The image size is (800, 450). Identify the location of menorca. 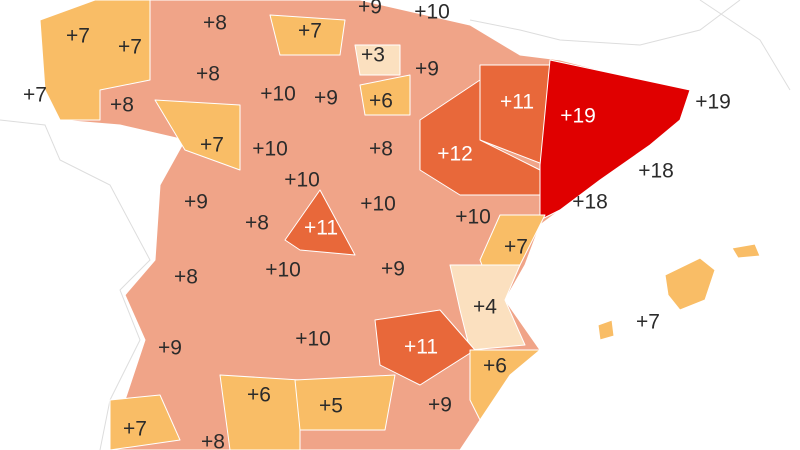
(746, 251).